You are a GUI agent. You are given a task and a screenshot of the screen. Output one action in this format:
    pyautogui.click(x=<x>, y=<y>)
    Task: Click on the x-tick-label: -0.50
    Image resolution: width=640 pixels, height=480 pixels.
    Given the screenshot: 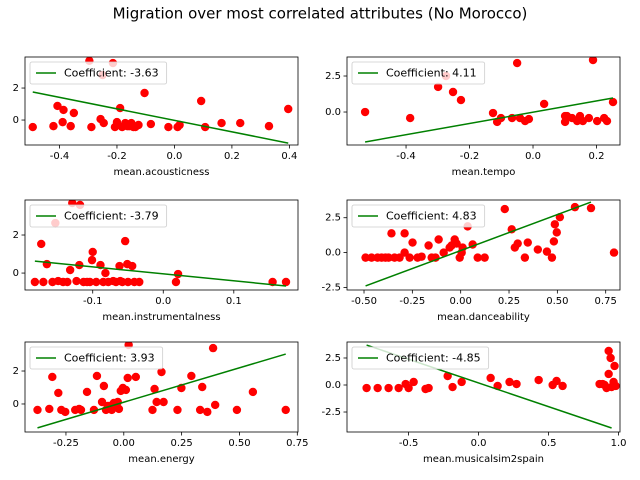 What is the action you would take?
    pyautogui.click(x=364, y=301)
    